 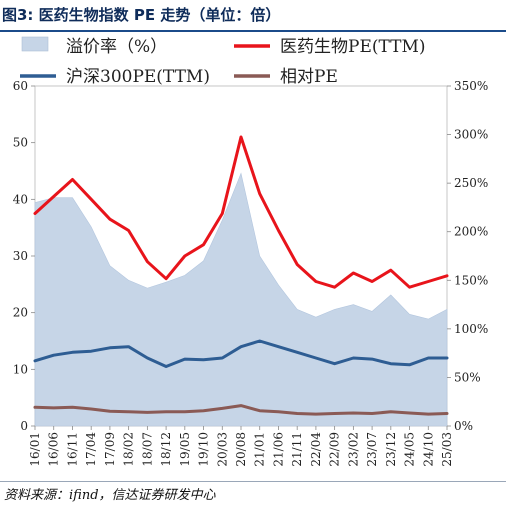 I want to click on x-tick-label: 24/05, so click(x=410, y=449).